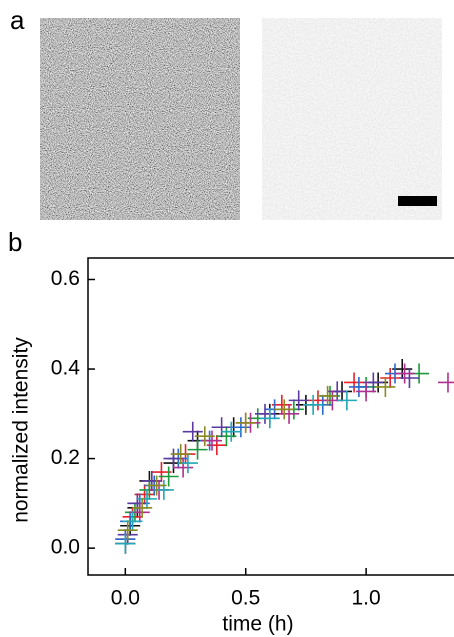 The height and width of the screenshot is (637, 454). Describe the element at coordinates (66, 368) in the screenshot. I see `y-tick-label: 0.4` at that location.